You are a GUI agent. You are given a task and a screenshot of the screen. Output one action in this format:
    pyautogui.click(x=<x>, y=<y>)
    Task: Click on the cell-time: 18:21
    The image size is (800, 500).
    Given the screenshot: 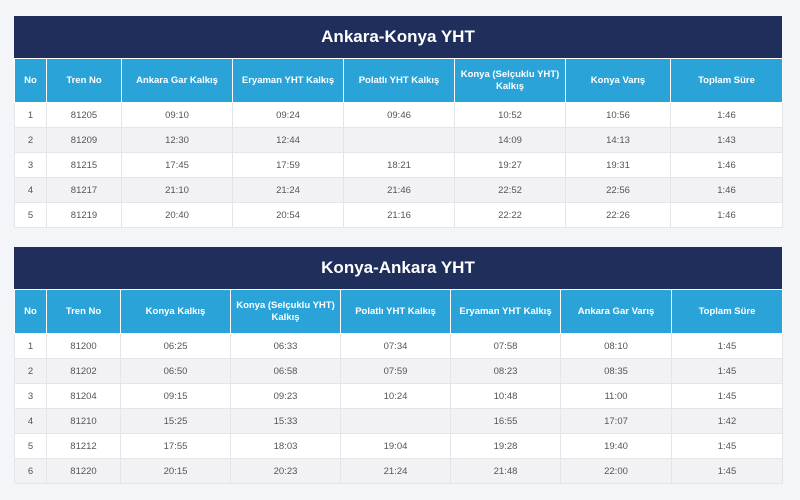 What is the action you would take?
    pyautogui.click(x=399, y=165)
    